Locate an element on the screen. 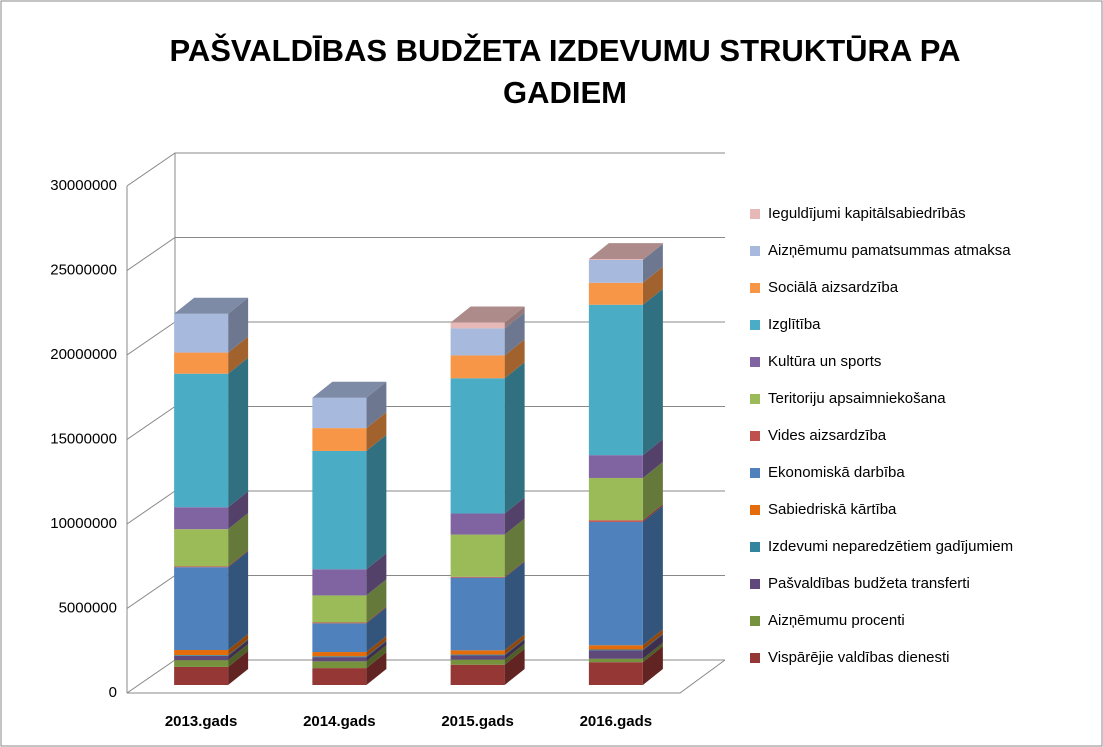 This screenshot has width=1103, height=747. legend-label: Ieguldījumi kapitālsabiedrībās is located at coordinates (867, 213).